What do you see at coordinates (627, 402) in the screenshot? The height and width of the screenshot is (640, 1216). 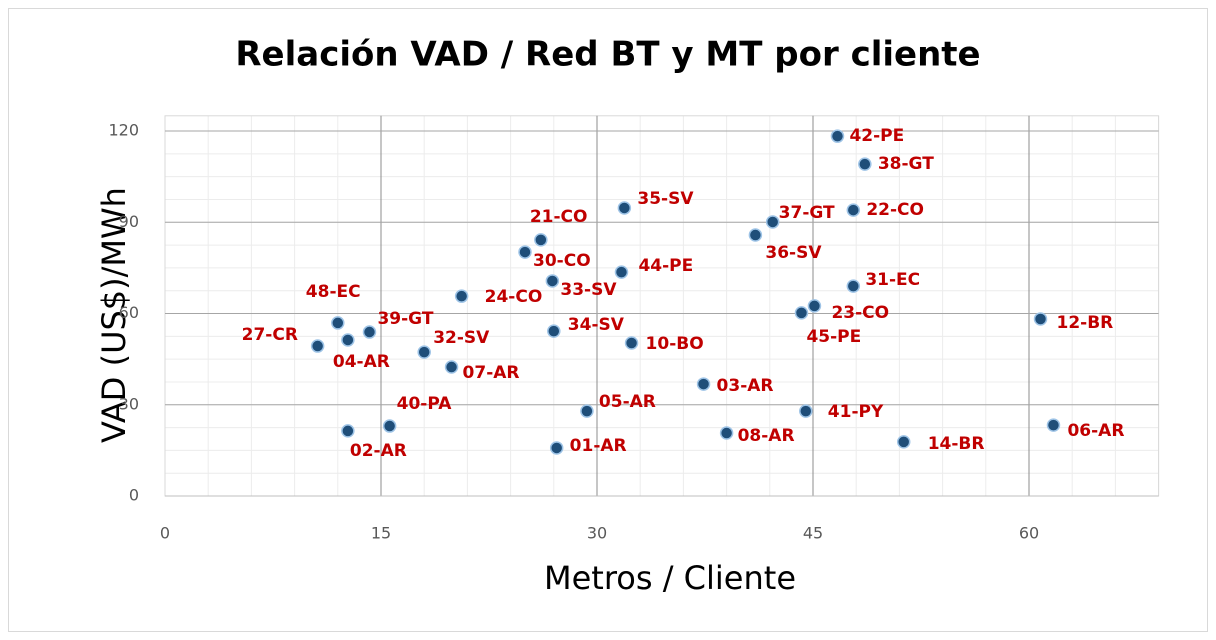 I see `point-label: 05-AR` at bounding box center [627, 402].